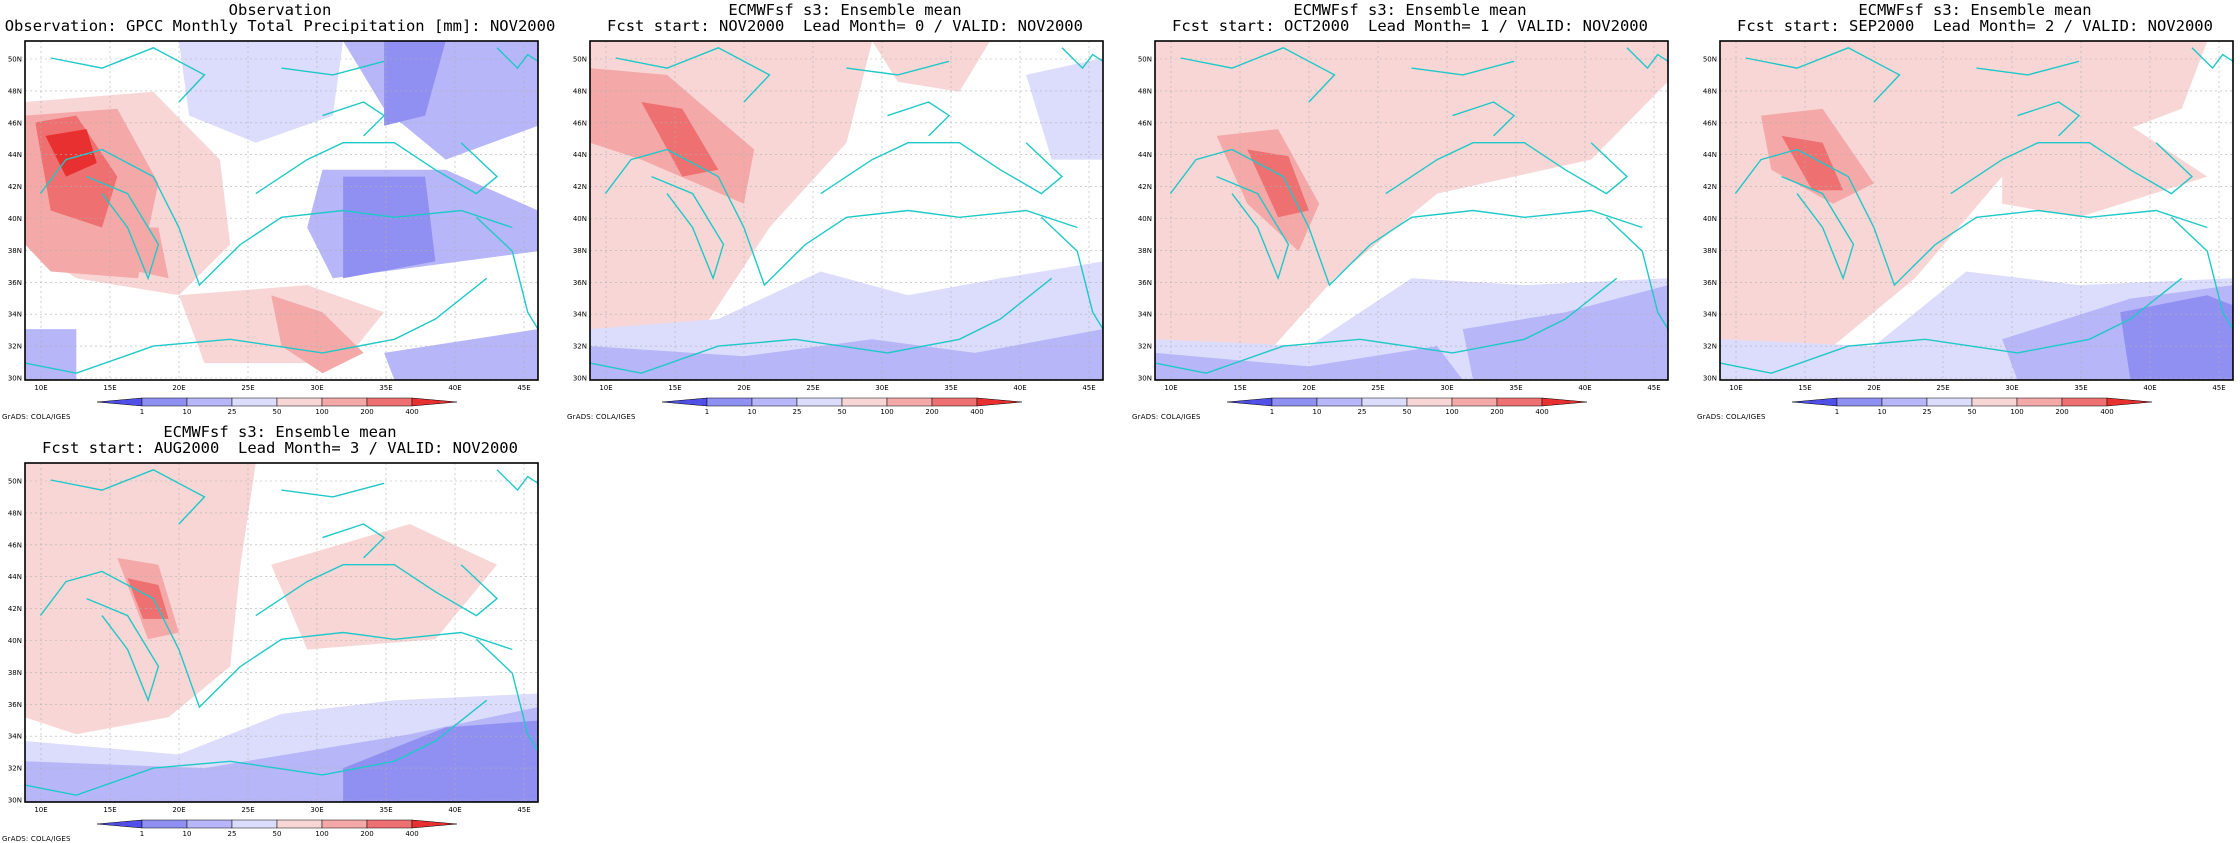  I want to click on lat-tick-label: 48N, so click(1145, 91).